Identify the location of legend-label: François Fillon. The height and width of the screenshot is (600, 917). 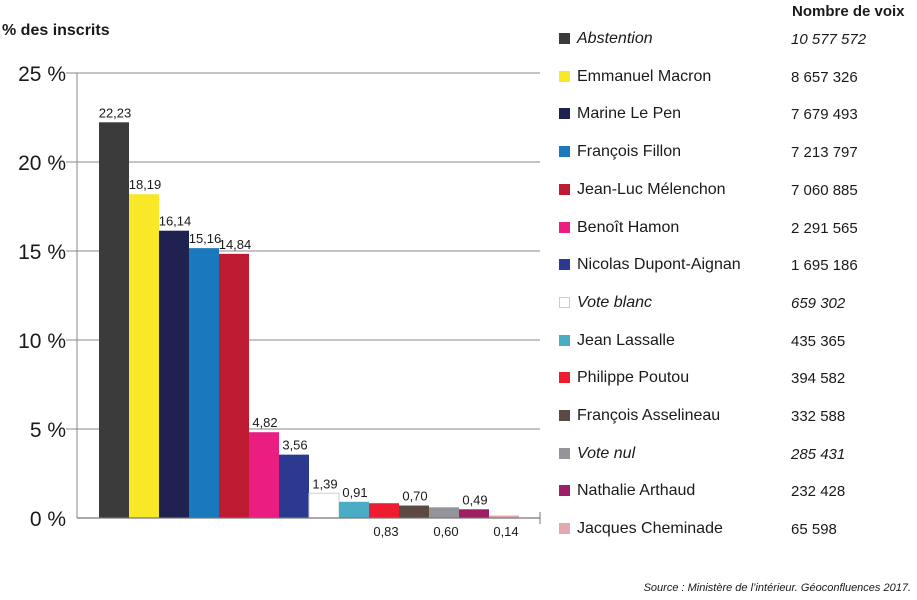
(629, 152).